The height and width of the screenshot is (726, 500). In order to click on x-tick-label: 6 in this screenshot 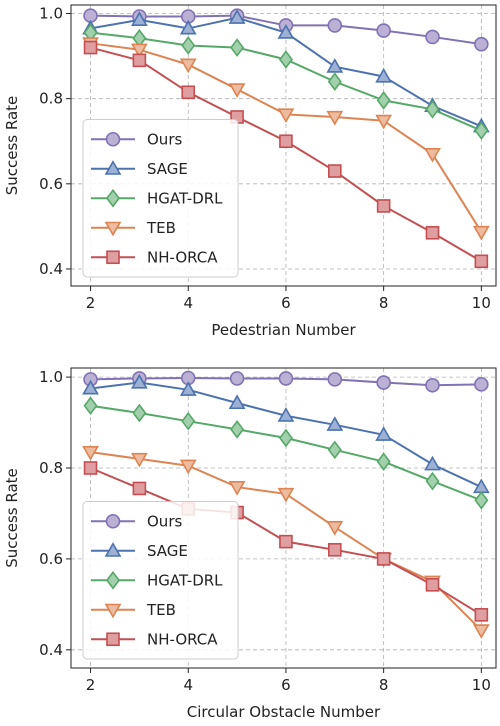, I will do `click(286, 685)`.